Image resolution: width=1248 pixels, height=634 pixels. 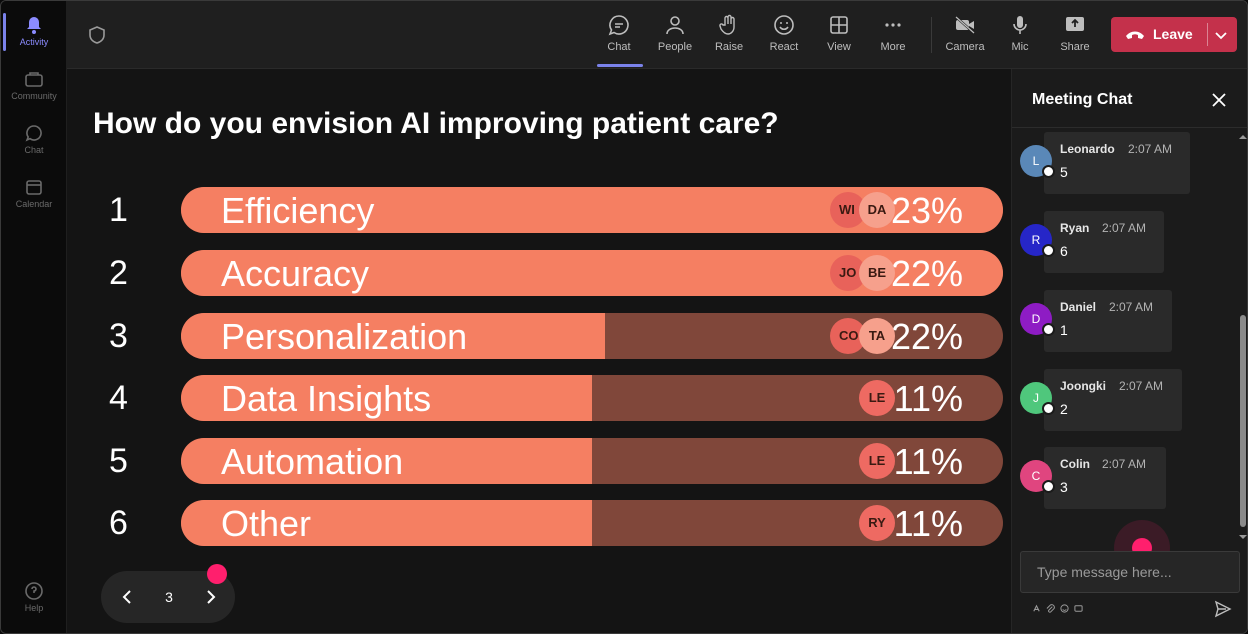 I want to click on option-rank: 3, so click(x=118, y=336).